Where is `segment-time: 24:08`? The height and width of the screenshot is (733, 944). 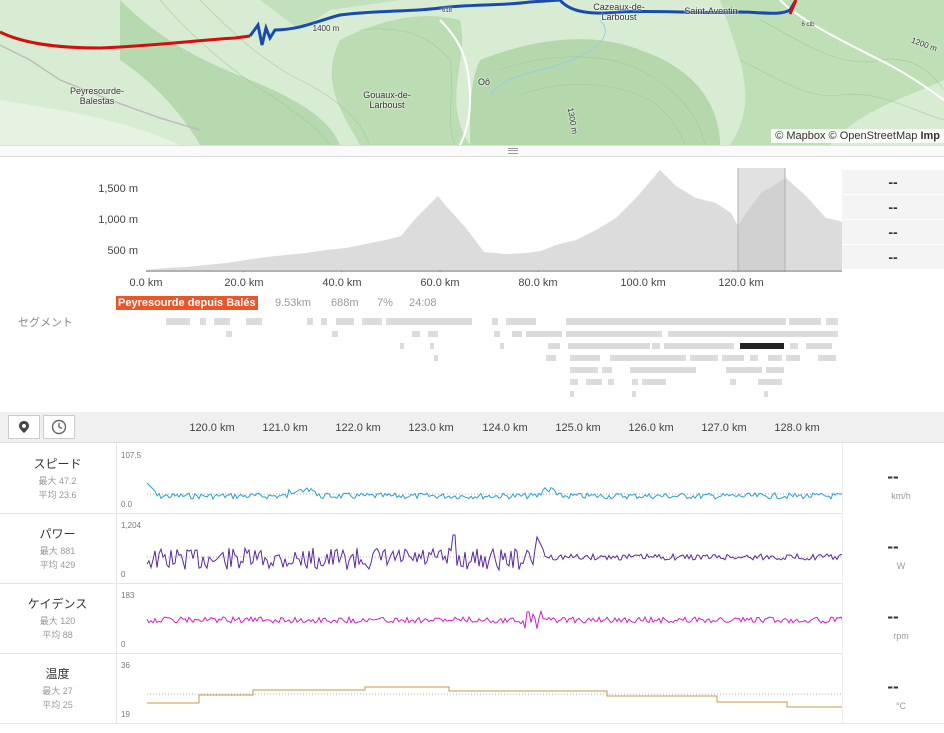 segment-time: 24:08 is located at coordinates (423, 303).